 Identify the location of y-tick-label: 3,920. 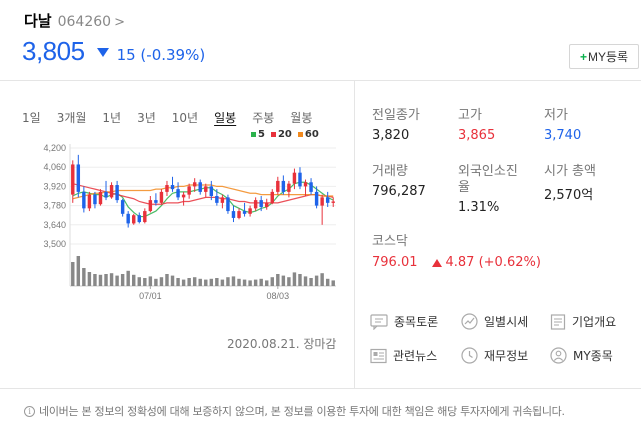
(54, 186).